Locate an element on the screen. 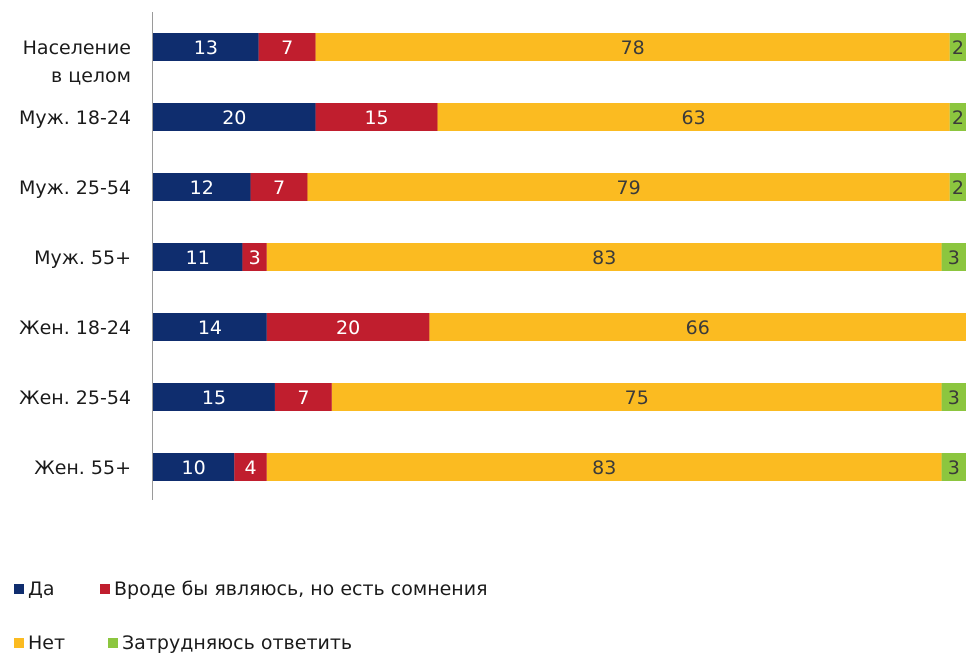 The height and width of the screenshot is (654, 966). bar-value-label: 4 is located at coordinates (251, 468).